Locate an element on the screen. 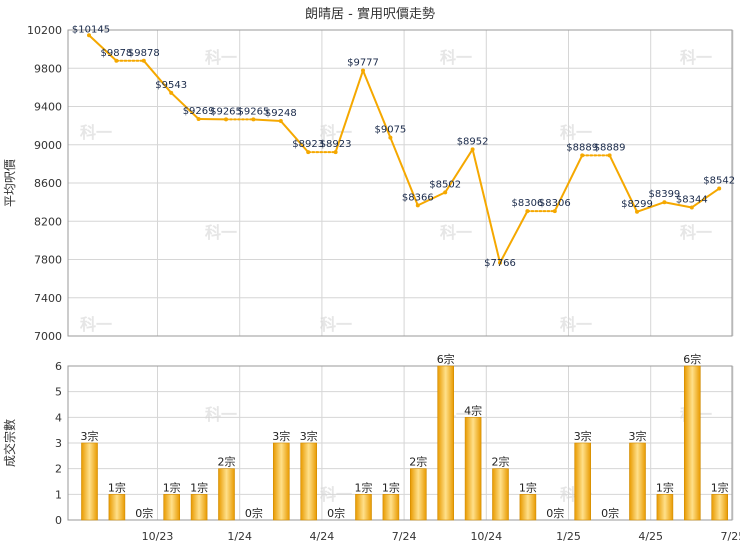  volume-tick-label: 6 is located at coordinates (58, 366).